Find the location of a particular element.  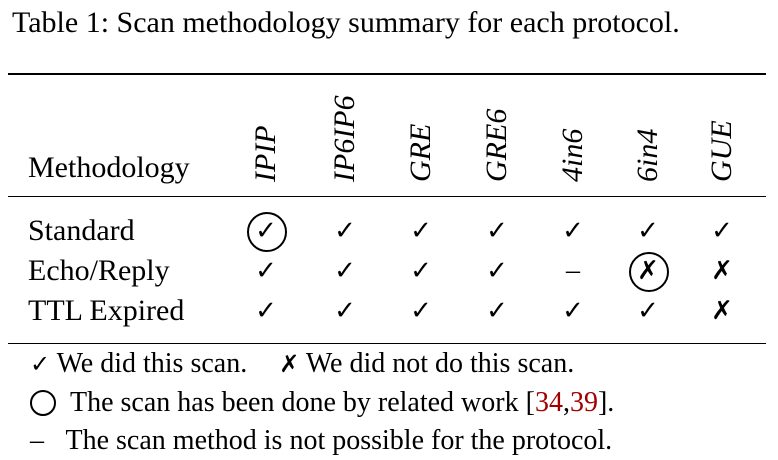

cell-dash-icon: – is located at coordinates (573, 271).